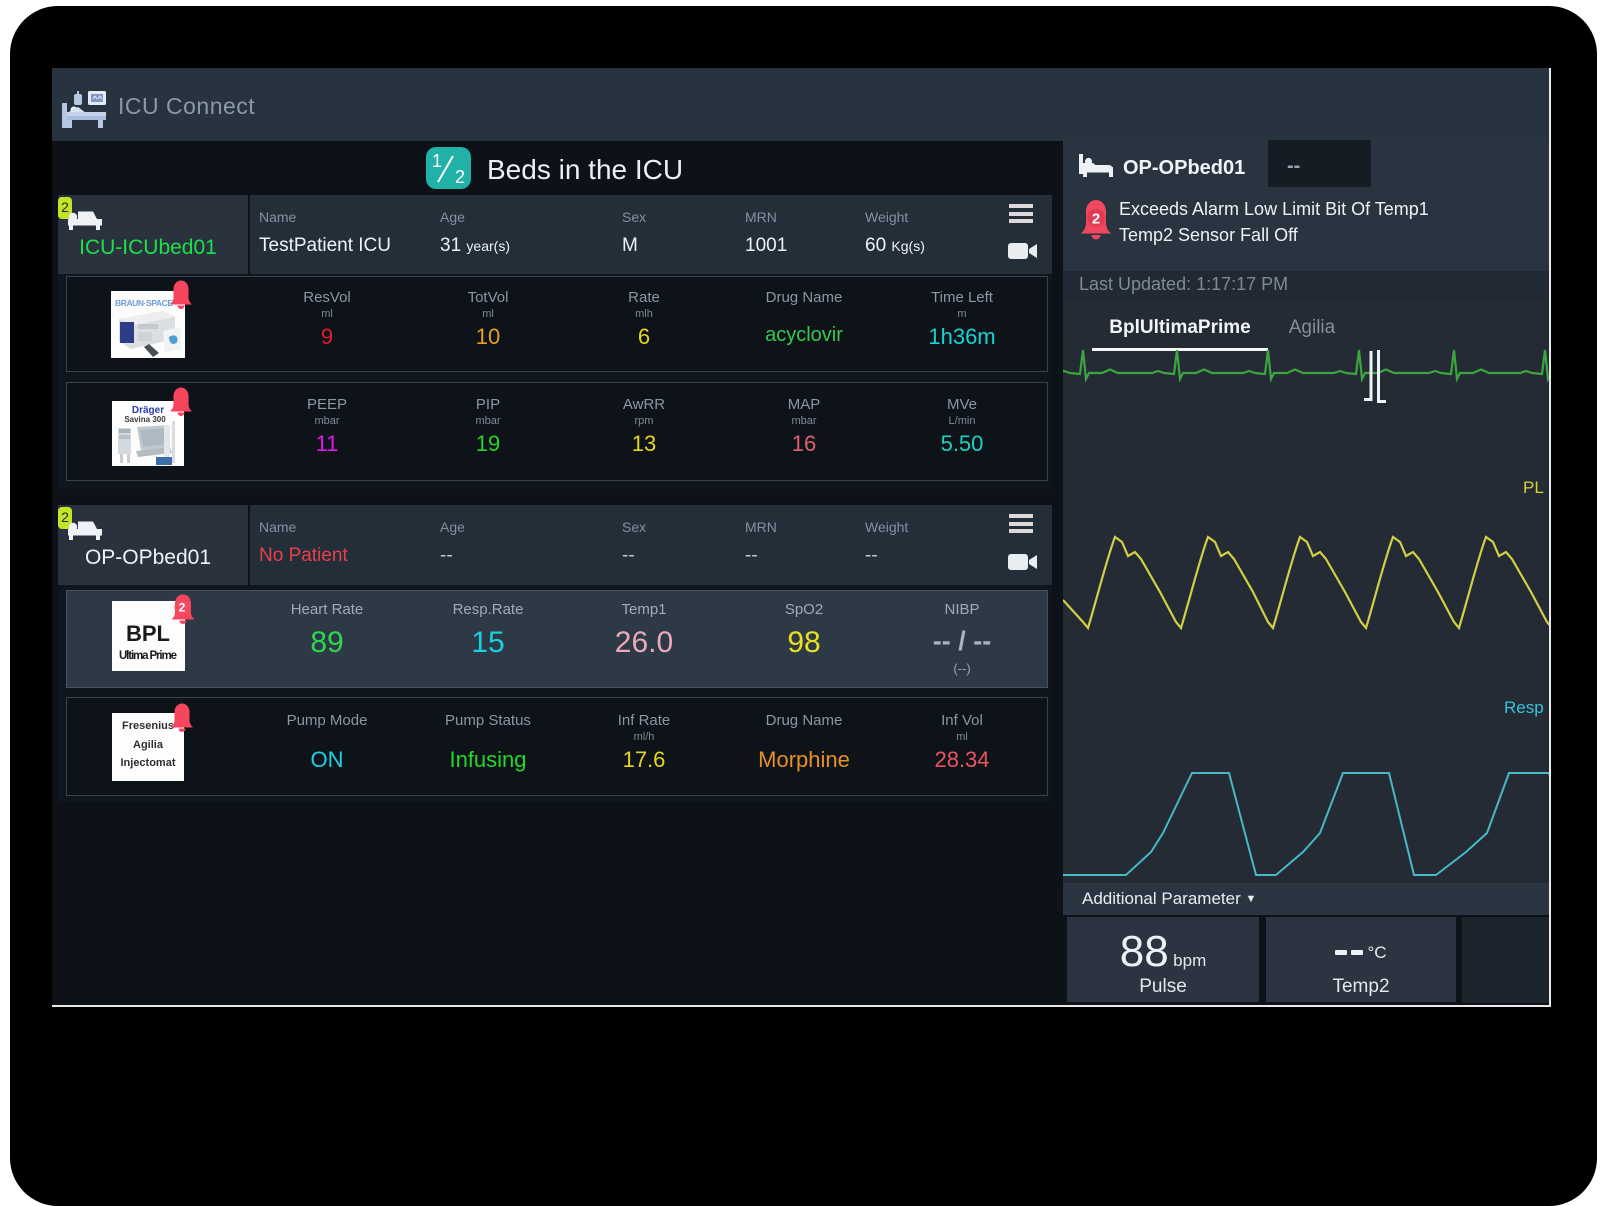  What do you see at coordinates (1524, 707) in the screenshot?
I see `svg-text: Resp` at bounding box center [1524, 707].